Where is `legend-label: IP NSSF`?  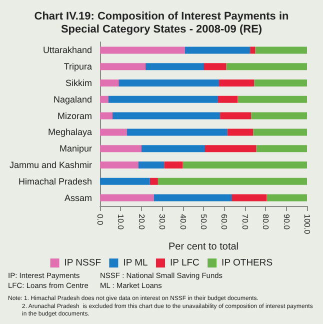 legend-label: IP NSSF is located at coordinates (83, 263).